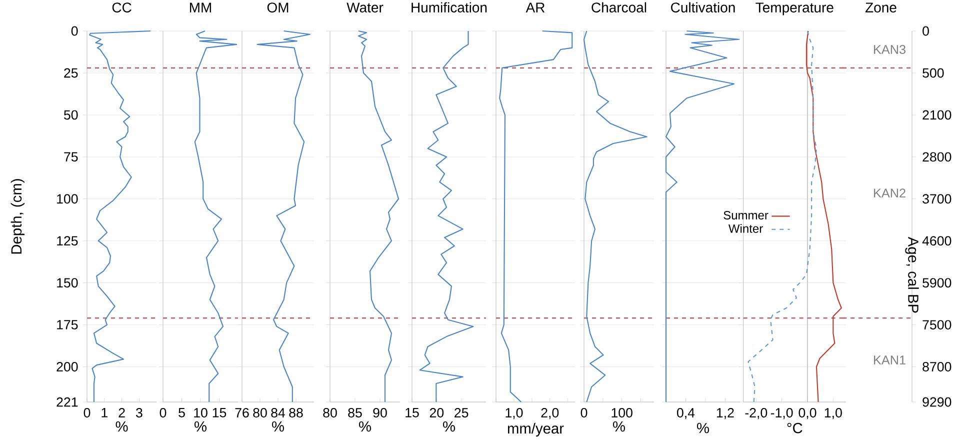 Image resolution: width=976 pixels, height=444 pixels. Describe the element at coordinates (890, 360) in the screenshot. I see `text: KAN1` at that location.